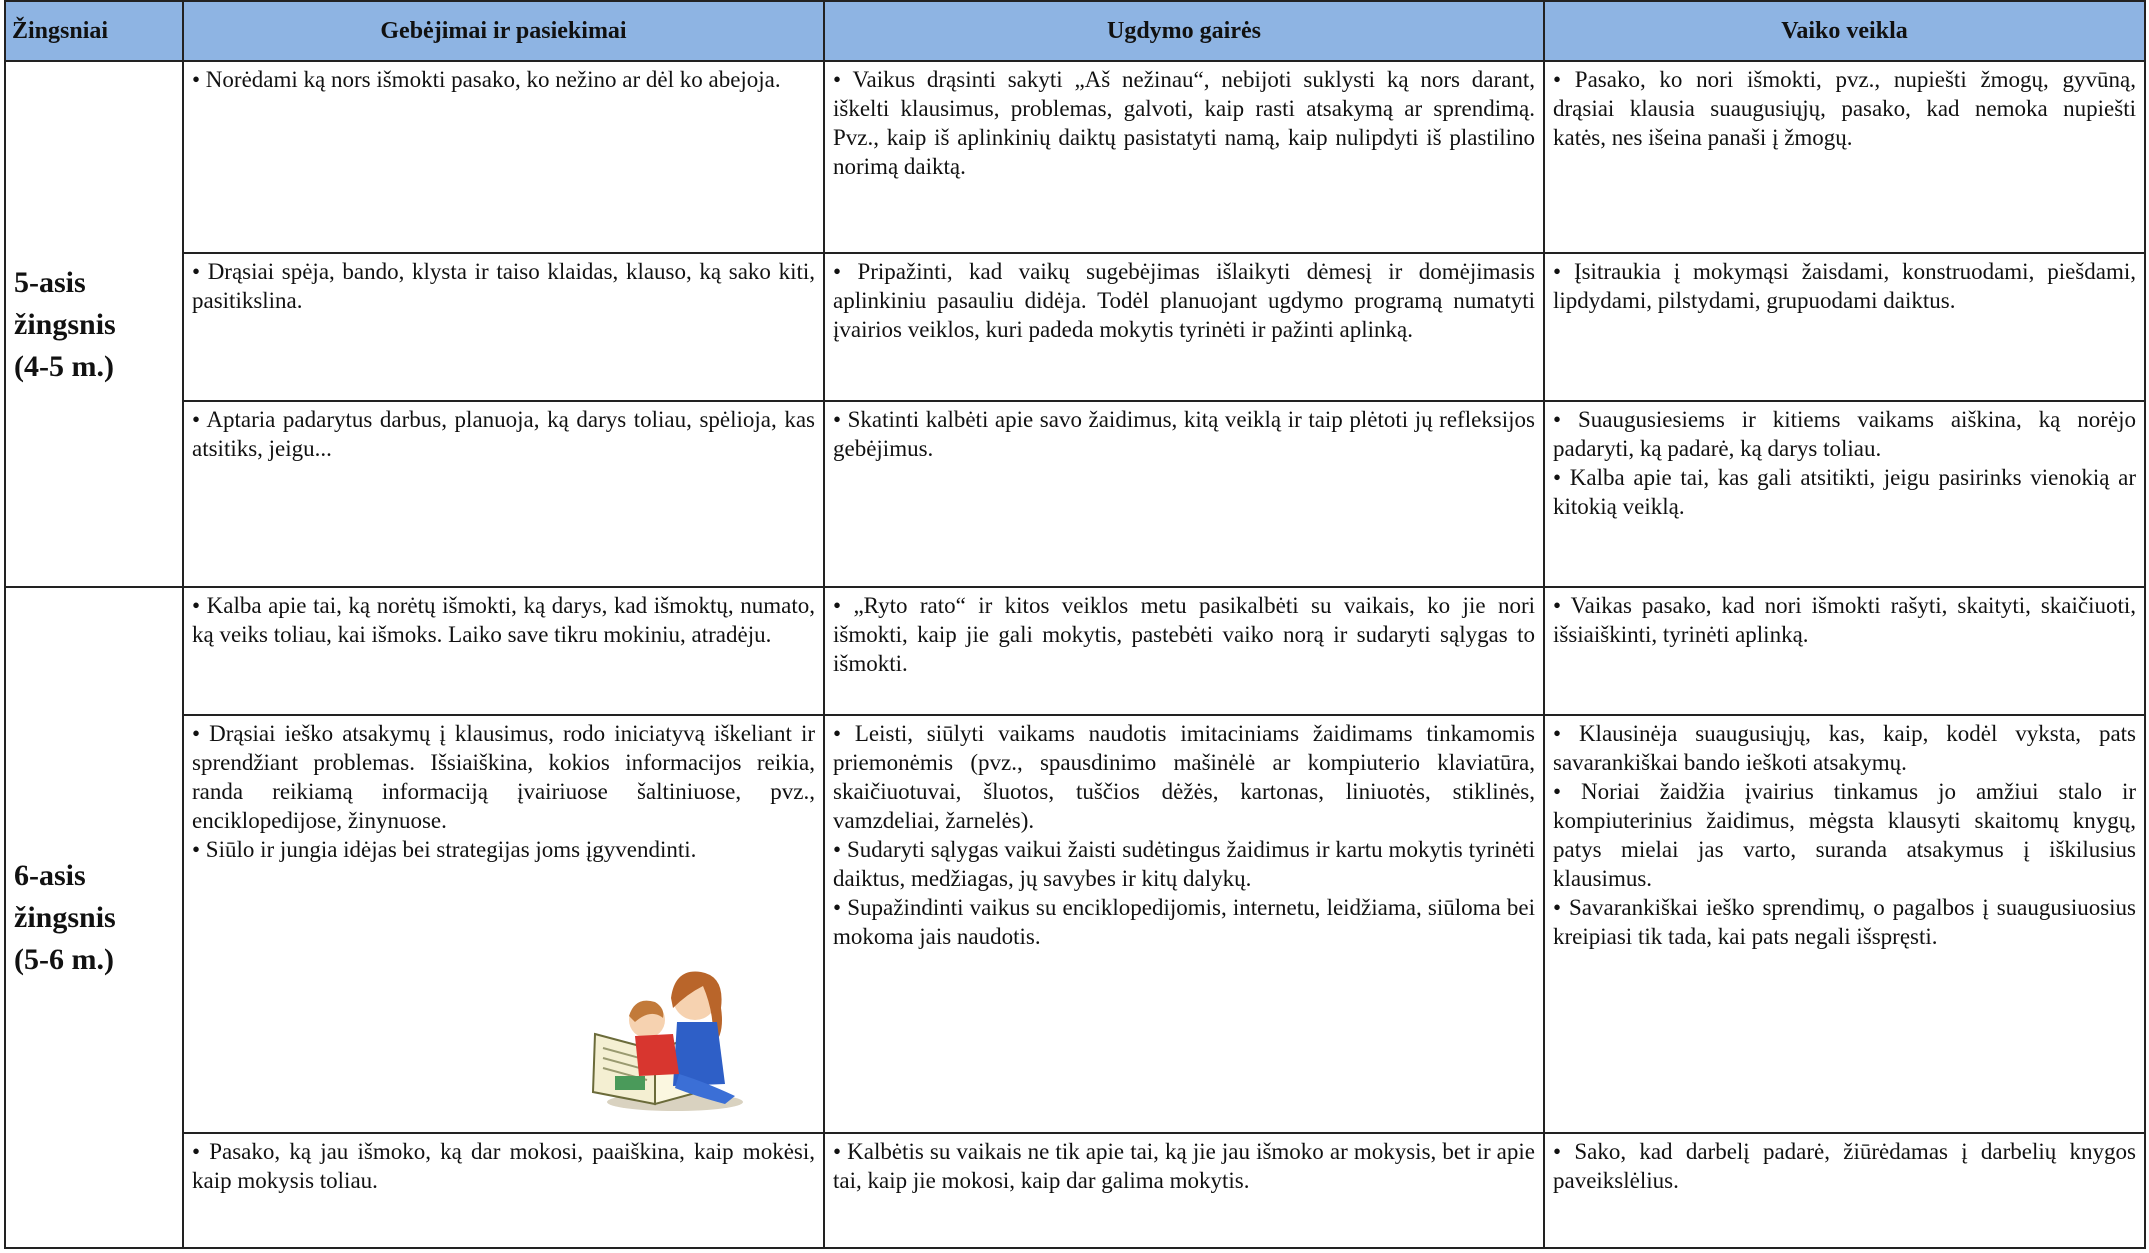  What do you see at coordinates (50, 875) in the screenshot?
I see `step-label: 6-asis` at bounding box center [50, 875].